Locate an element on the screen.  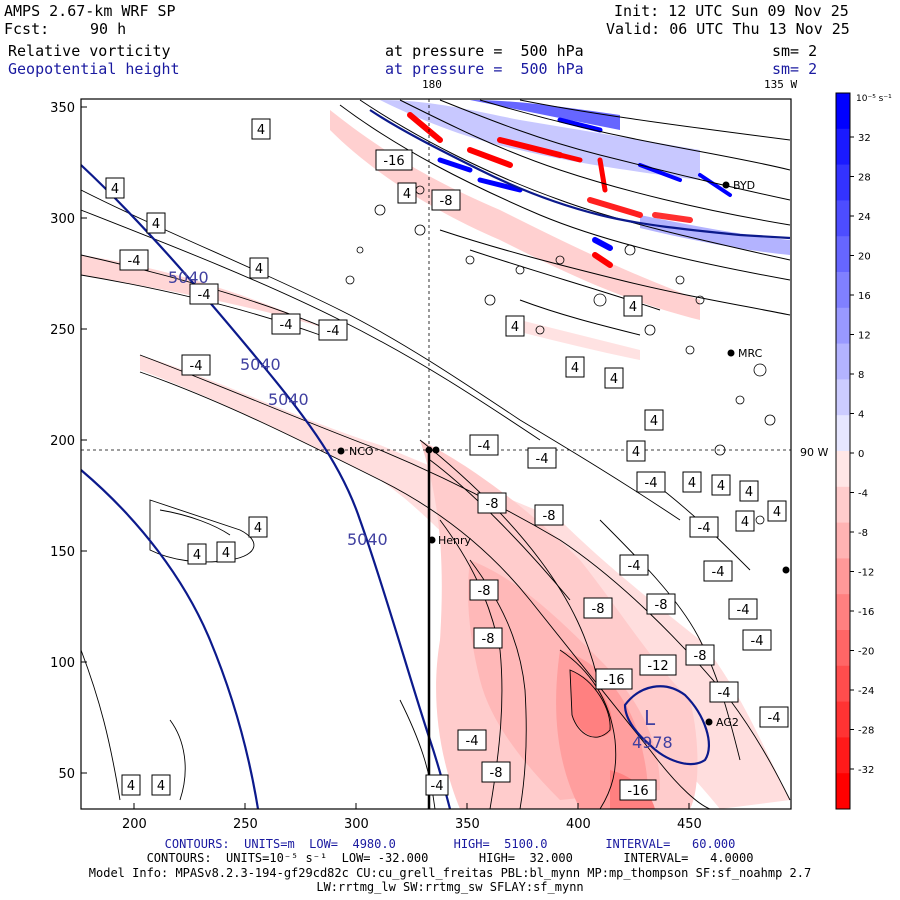
colorbar-tick-label: -16 is located at coordinates (866, 612).